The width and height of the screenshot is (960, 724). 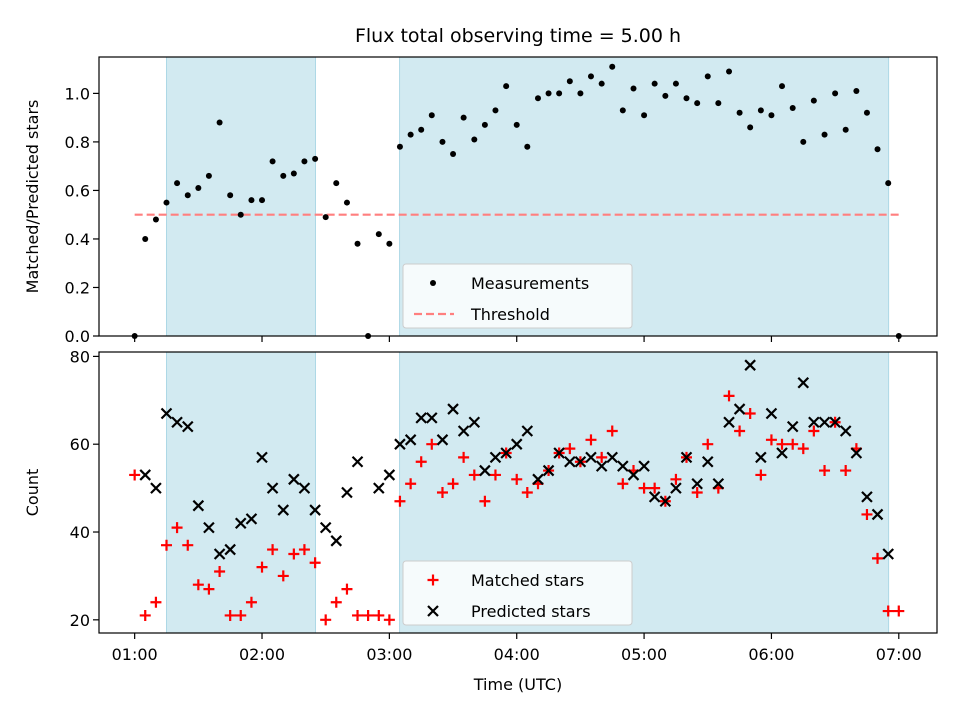 What do you see at coordinates (135, 654) in the screenshot?
I see `x-tick-label: 01:00` at bounding box center [135, 654].